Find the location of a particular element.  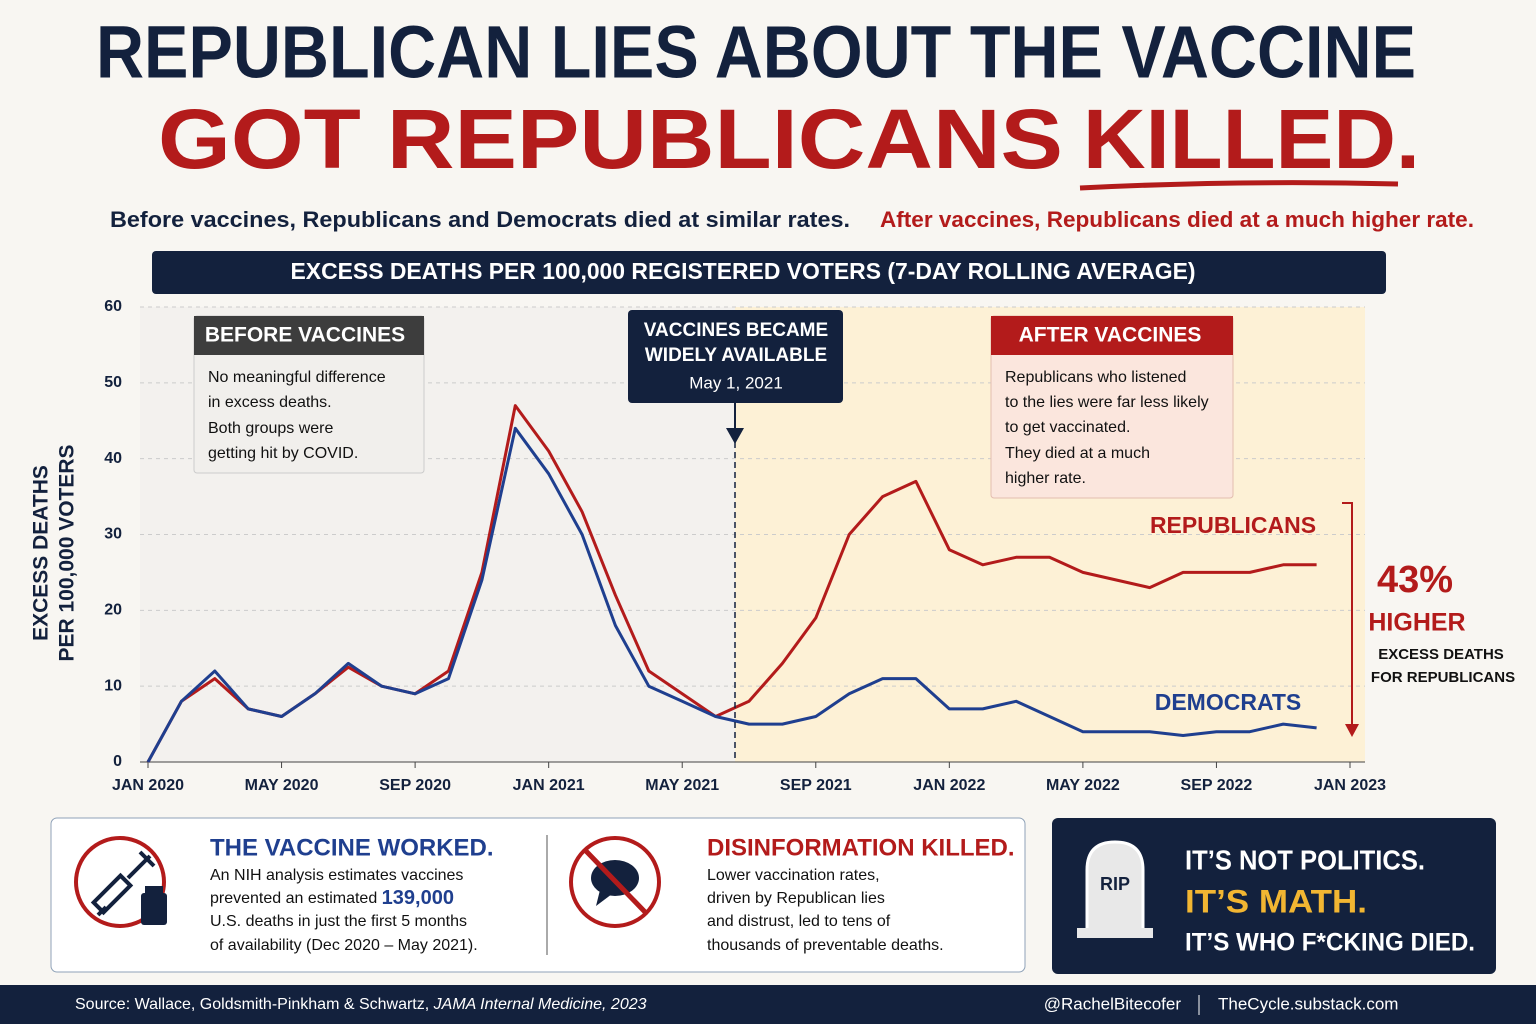

y-axis-label: EXCESS DEATHS is located at coordinates (41, 553).